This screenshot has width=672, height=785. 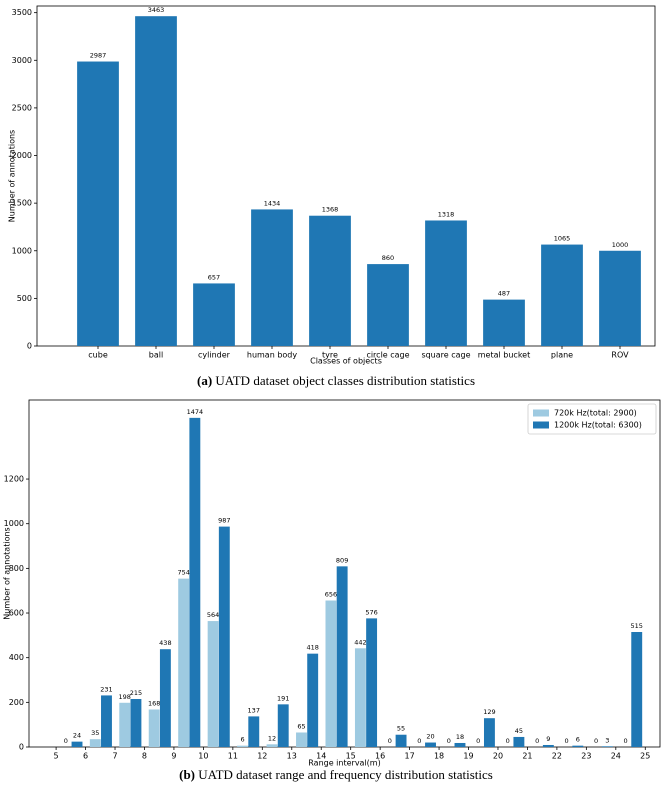 What do you see at coordinates (312, 648) in the screenshot?
I see `value-label: 418` at bounding box center [312, 648].